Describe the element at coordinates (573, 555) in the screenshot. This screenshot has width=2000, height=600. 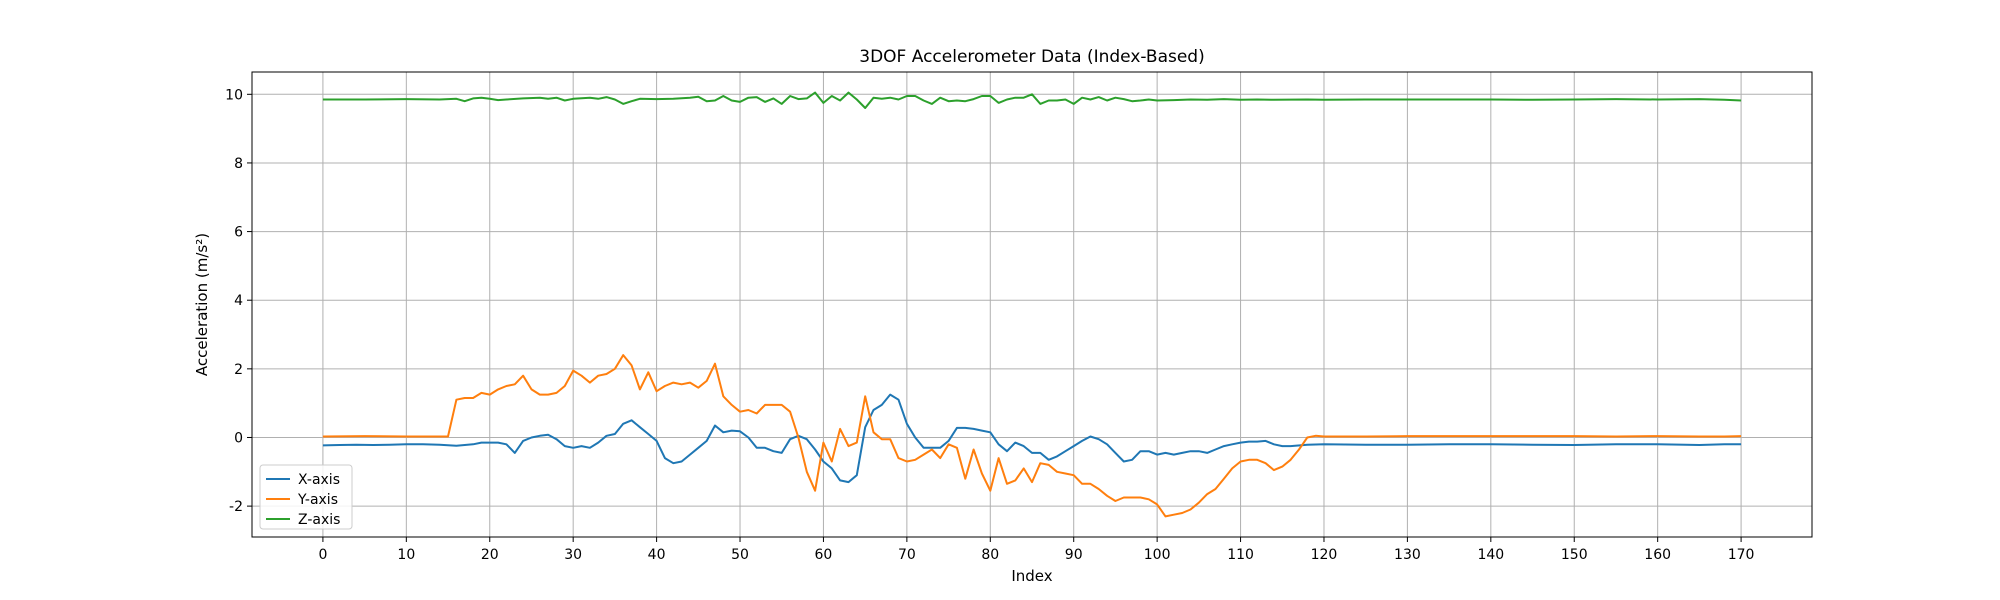
I see `x-tick-label: 30` at that location.